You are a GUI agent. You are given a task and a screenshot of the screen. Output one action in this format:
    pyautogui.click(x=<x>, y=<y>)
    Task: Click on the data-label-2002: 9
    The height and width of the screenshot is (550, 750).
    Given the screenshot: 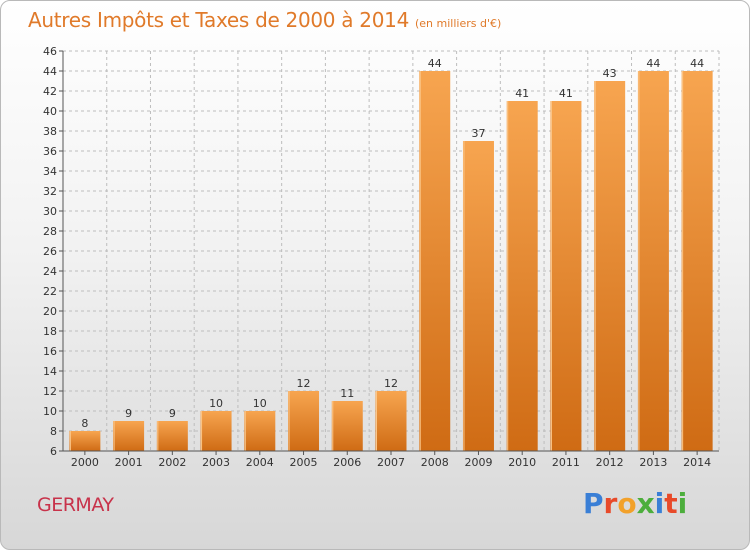 What is the action you would take?
    pyautogui.click(x=172, y=413)
    